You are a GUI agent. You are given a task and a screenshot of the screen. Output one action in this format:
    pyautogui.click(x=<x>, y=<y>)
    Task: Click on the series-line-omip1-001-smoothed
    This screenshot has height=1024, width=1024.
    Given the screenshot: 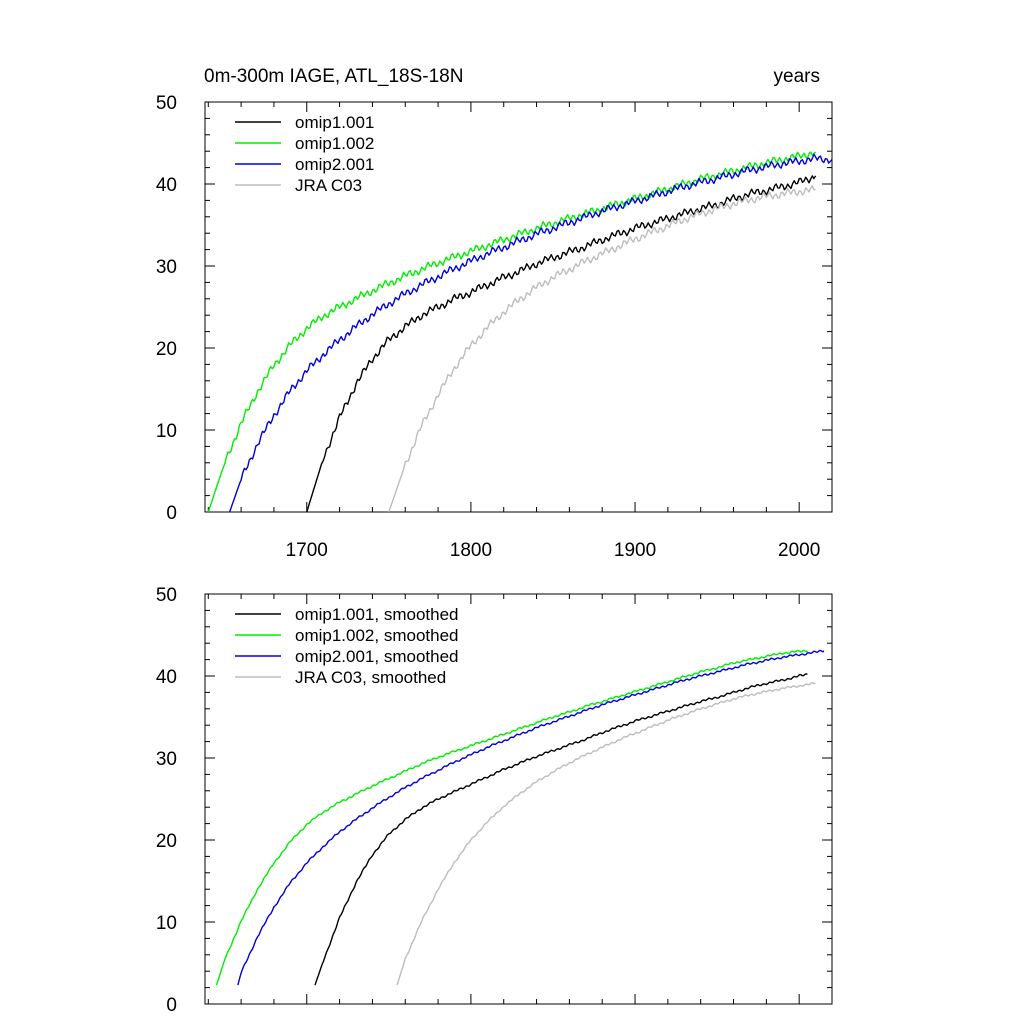 What is the action you would take?
    pyautogui.click(x=561, y=829)
    